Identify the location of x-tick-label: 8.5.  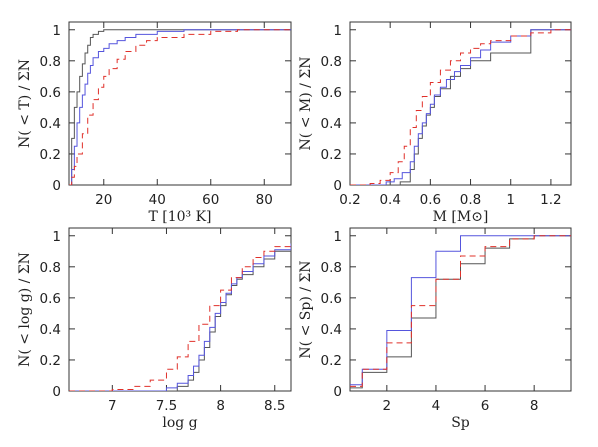
(274, 406).